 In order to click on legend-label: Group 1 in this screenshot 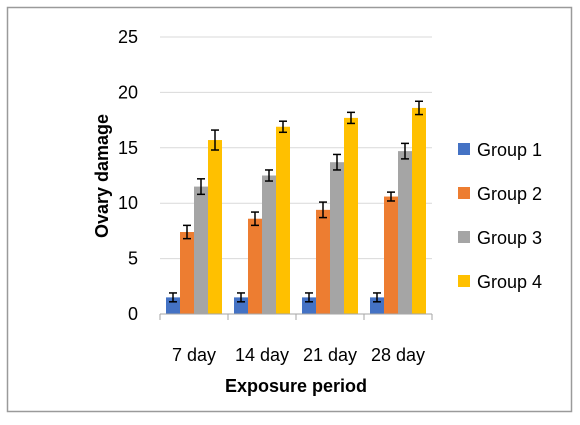, I will do `click(509, 150)`.